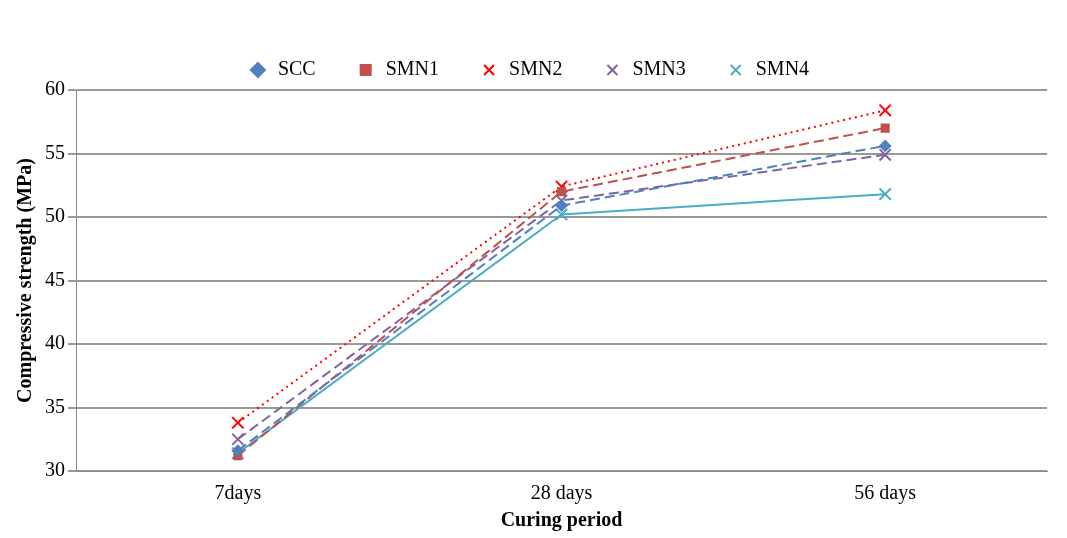 This screenshot has height=538, width=1067. Describe the element at coordinates (25, 280) in the screenshot. I see `y-axis-title: Compressive strength (MPa)` at that location.